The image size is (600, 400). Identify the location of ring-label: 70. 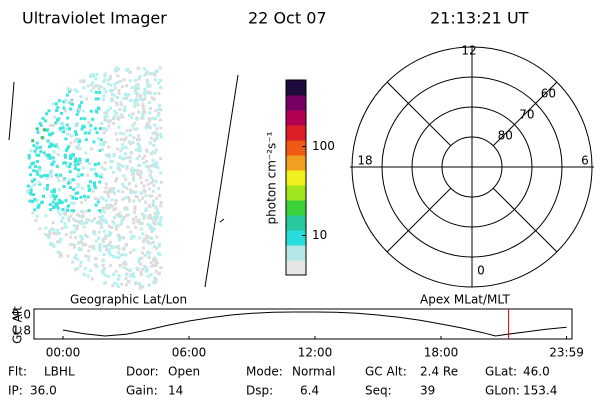
(526, 115).